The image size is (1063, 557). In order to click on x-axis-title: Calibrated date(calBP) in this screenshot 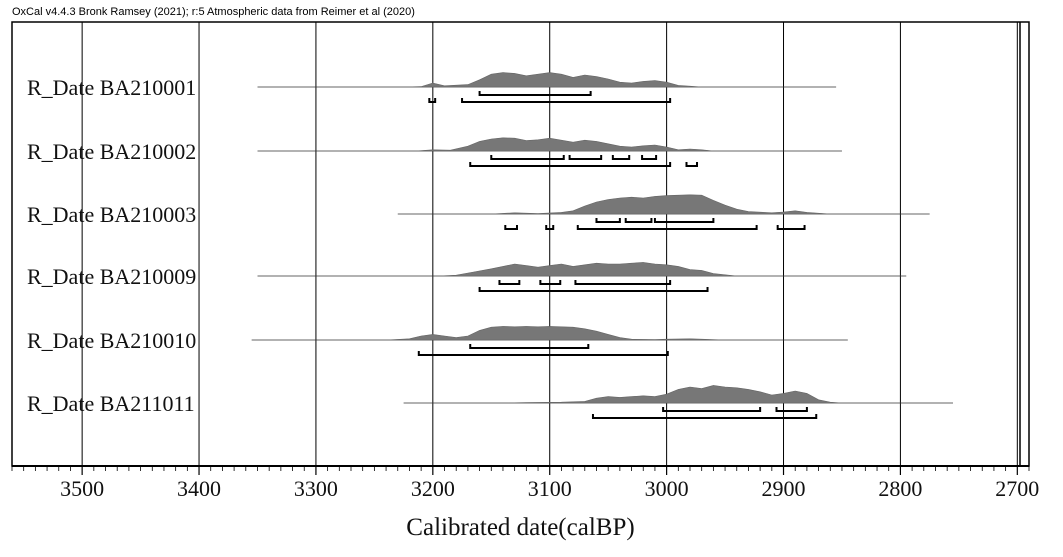, I will do `click(520, 527)`.